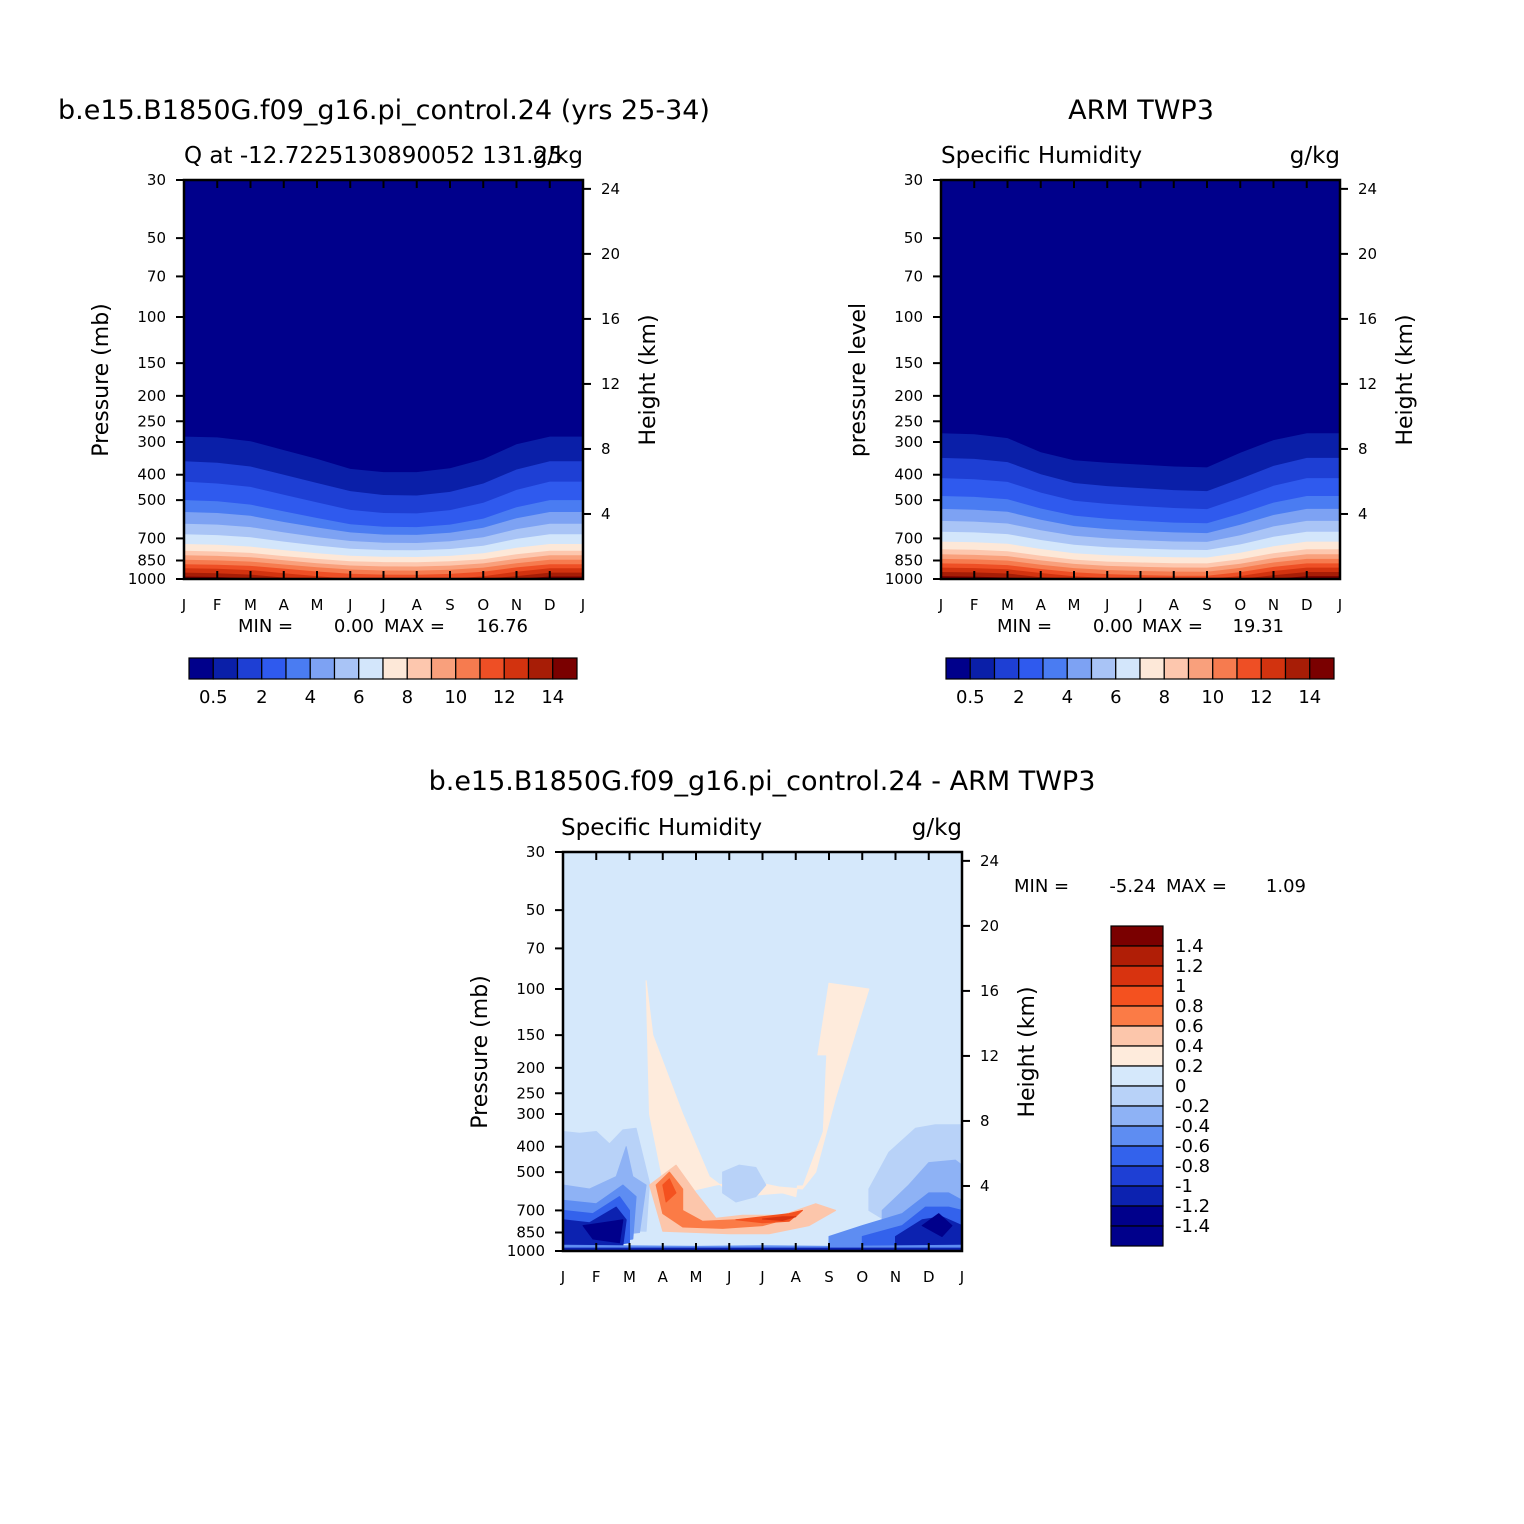 The height and width of the screenshot is (1524, 1524). Describe the element at coordinates (829, 1277) in the screenshot. I see `panel-diff-xtick-label: S` at that location.